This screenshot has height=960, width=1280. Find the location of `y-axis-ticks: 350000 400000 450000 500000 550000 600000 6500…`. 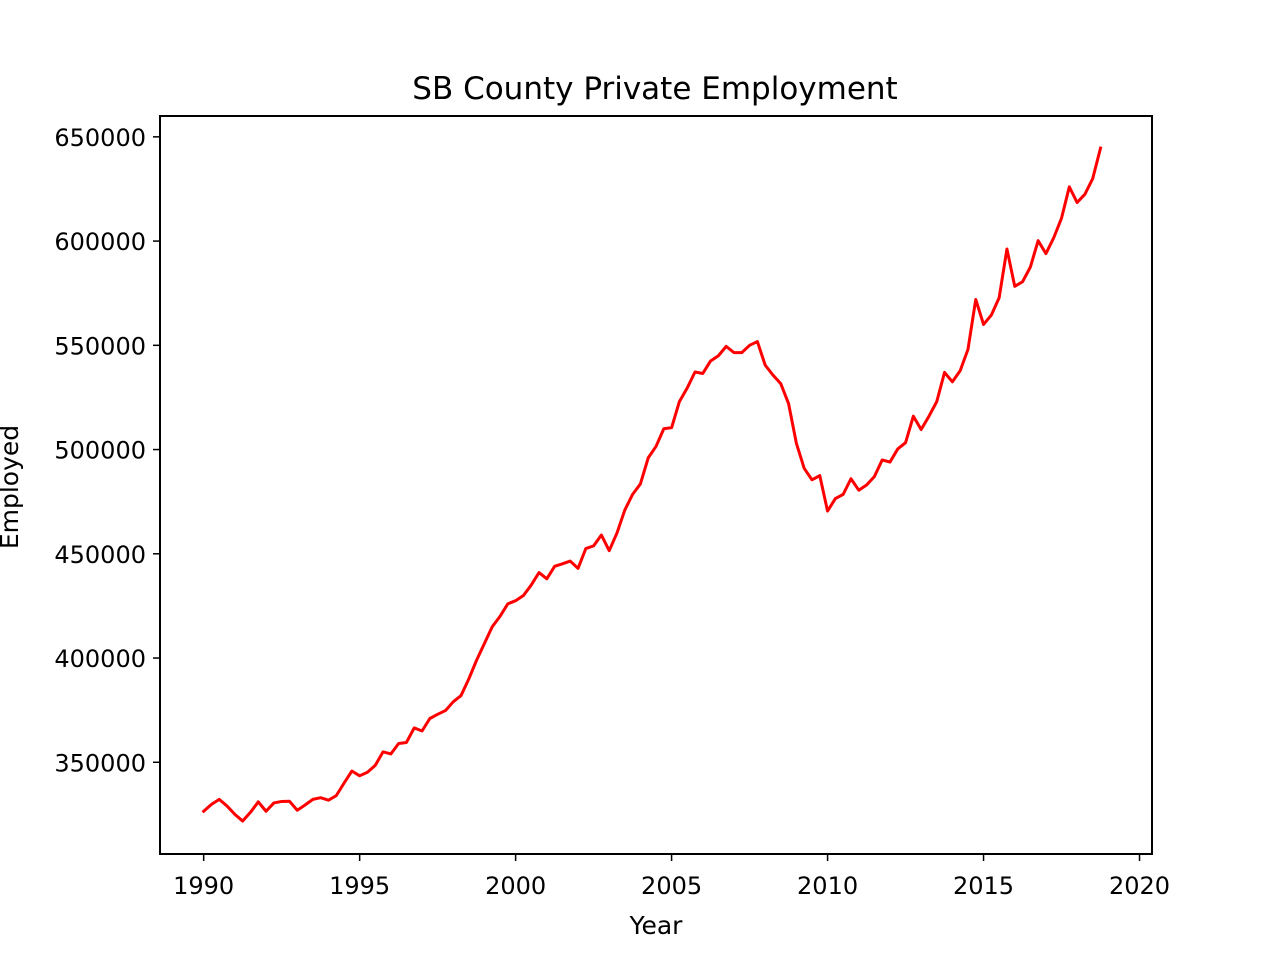

y-axis-ticks: 350000 400000 450000 500000 550000 600000 6500… is located at coordinates (107, 450).